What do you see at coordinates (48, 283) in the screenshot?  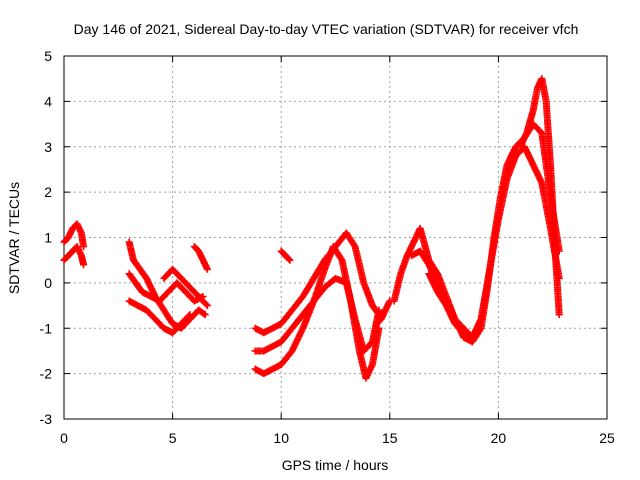 I see `y-tick-label: 0` at bounding box center [48, 283].